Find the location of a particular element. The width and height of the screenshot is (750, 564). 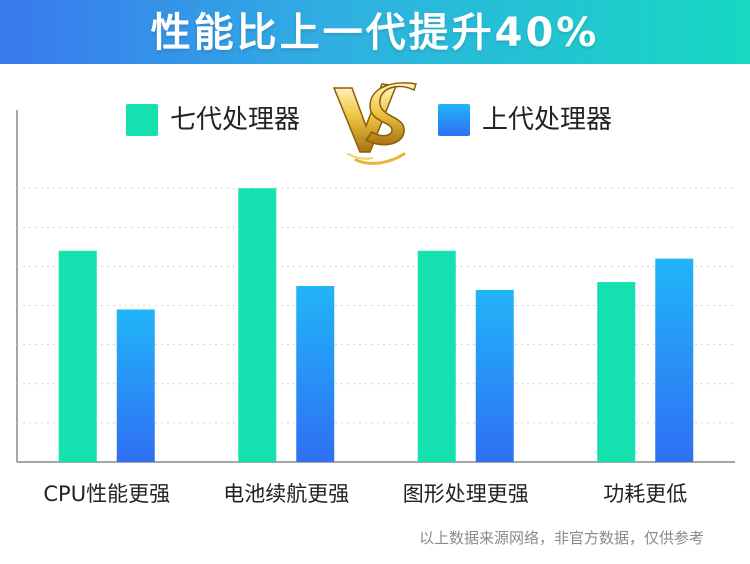

category-label: 功耗更低 is located at coordinates (645, 494).